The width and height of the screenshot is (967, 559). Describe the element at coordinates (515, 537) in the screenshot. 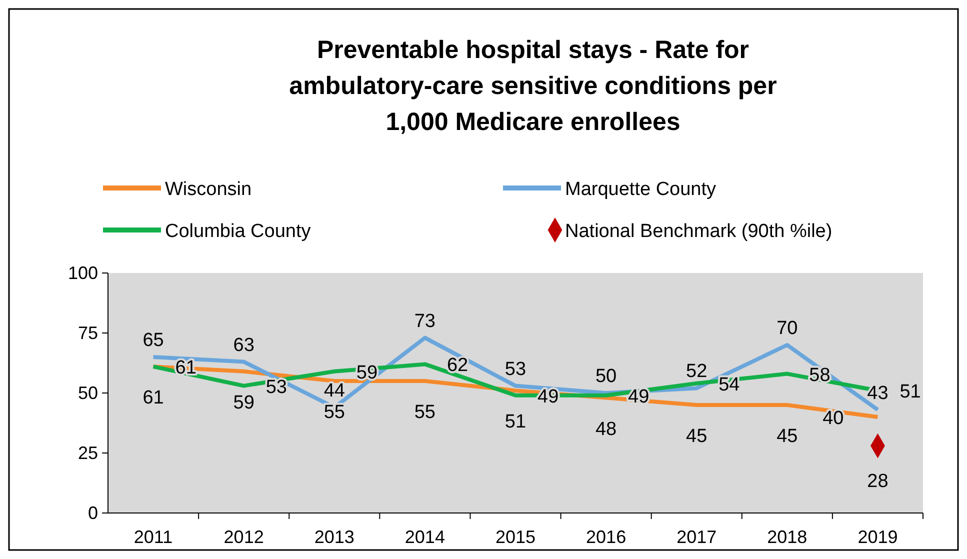

I see `x-tick-label: 2015` at that location.